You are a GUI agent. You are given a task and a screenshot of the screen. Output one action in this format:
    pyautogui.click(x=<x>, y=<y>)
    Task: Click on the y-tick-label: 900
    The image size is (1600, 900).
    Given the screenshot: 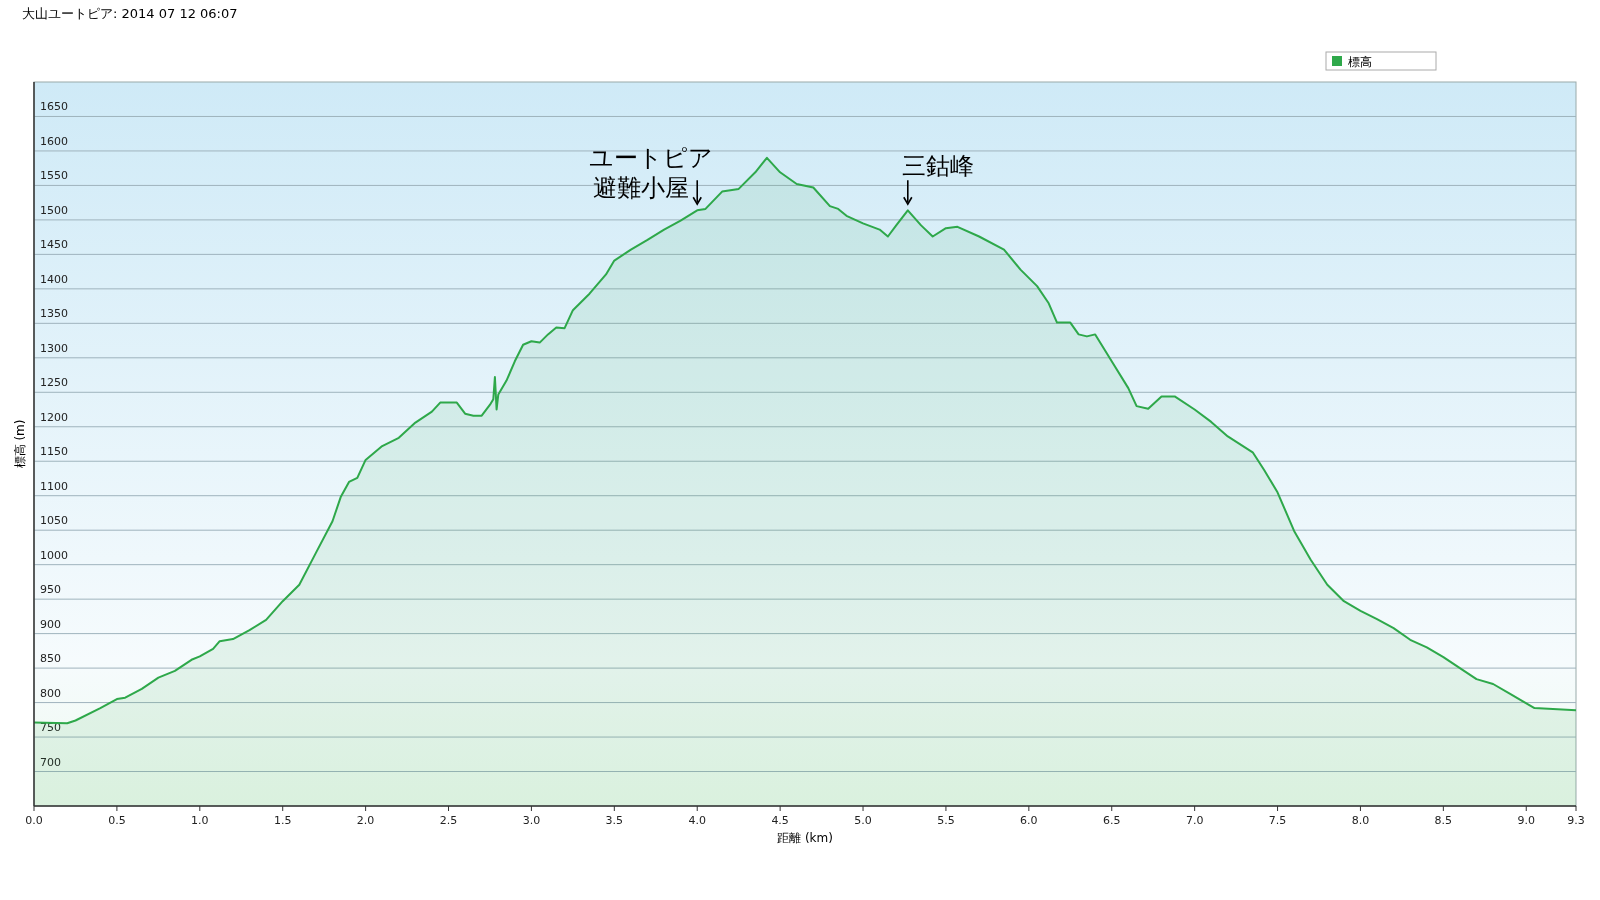 What is the action you would take?
    pyautogui.click(x=50, y=624)
    